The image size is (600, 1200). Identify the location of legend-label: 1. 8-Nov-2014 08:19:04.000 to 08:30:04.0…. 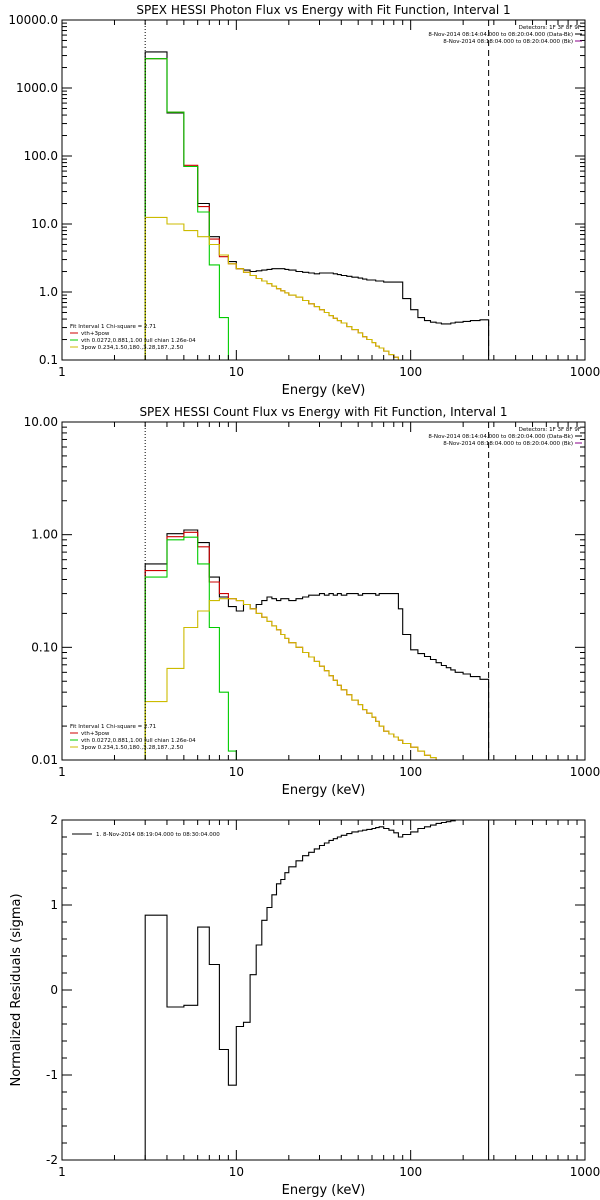
(158, 835).